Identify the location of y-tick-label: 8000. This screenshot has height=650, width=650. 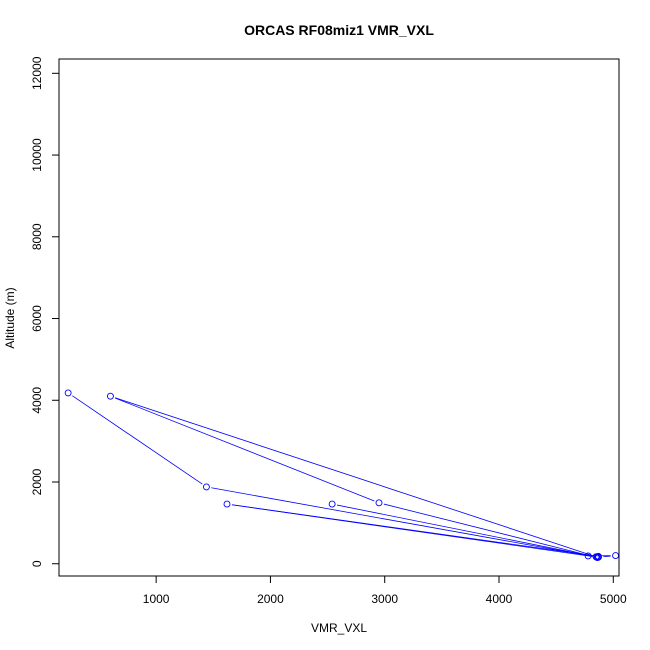
(37, 236).